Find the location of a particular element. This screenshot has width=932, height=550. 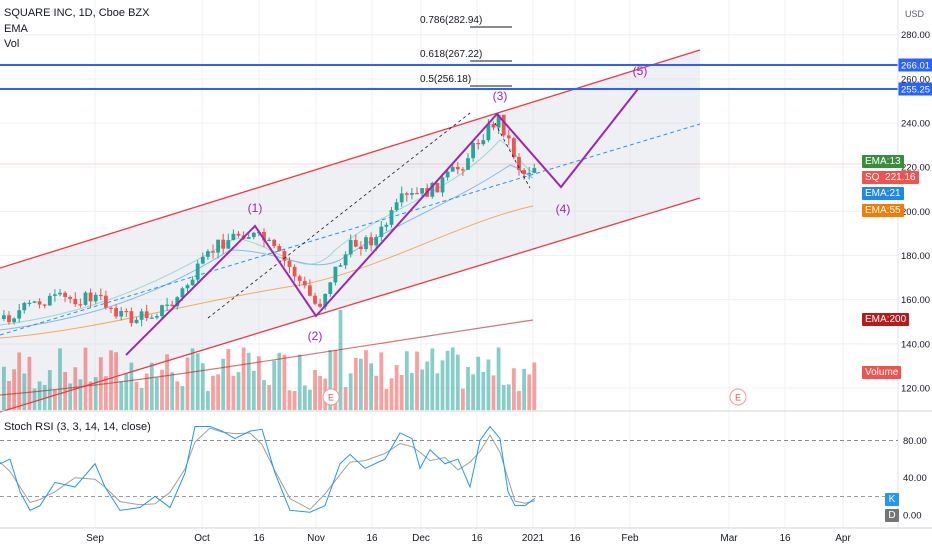

price-tick-label: 200.00 is located at coordinates (915, 212).